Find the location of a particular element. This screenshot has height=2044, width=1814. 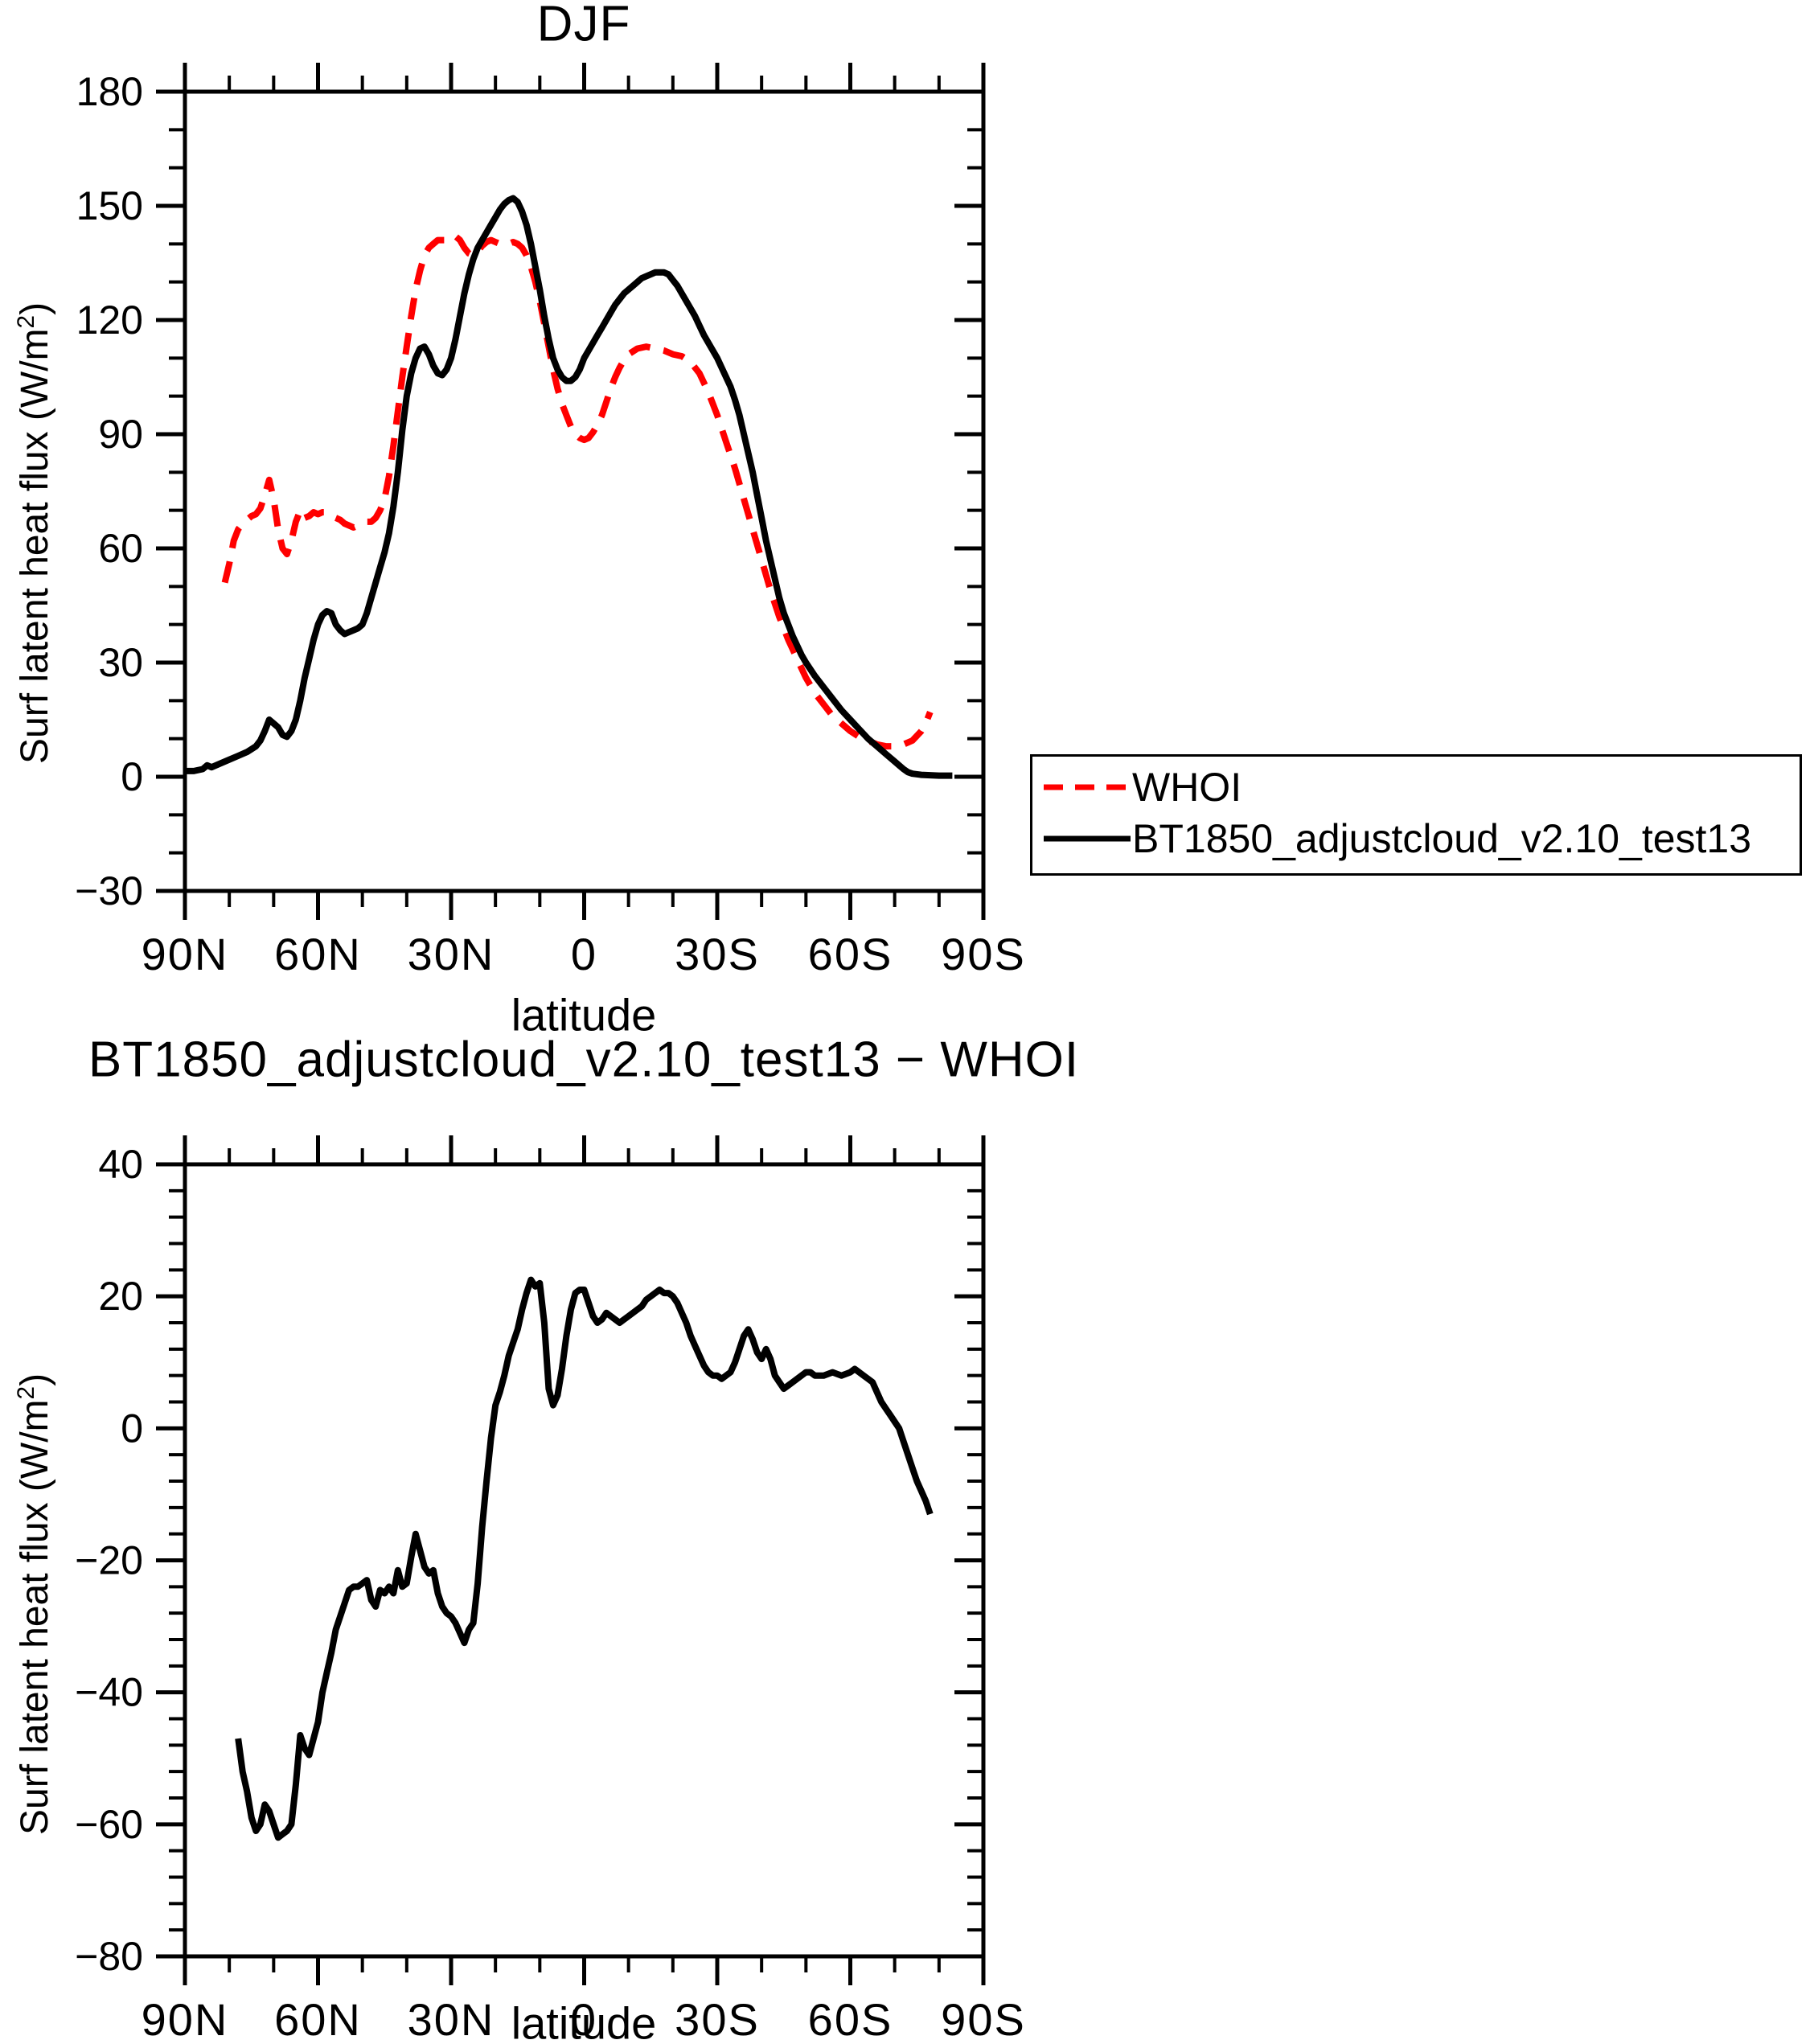

y-tick-label: 150 is located at coordinates (109, 205).